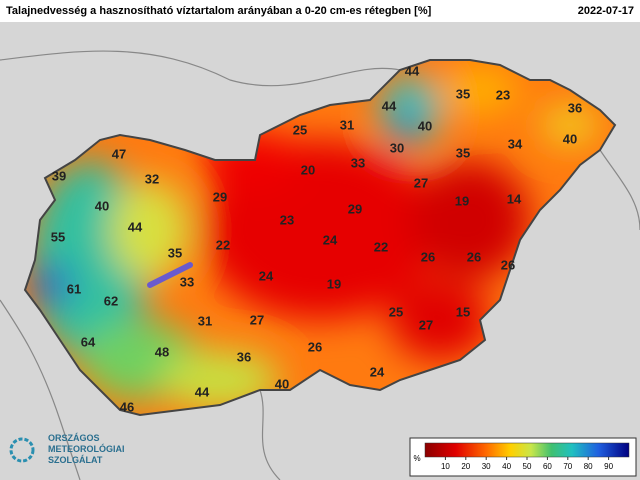 The height and width of the screenshot is (480, 640). What do you see at coordinates (588, 466) in the screenshot?
I see `legend-tick-label: 80` at bounding box center [588, 466].